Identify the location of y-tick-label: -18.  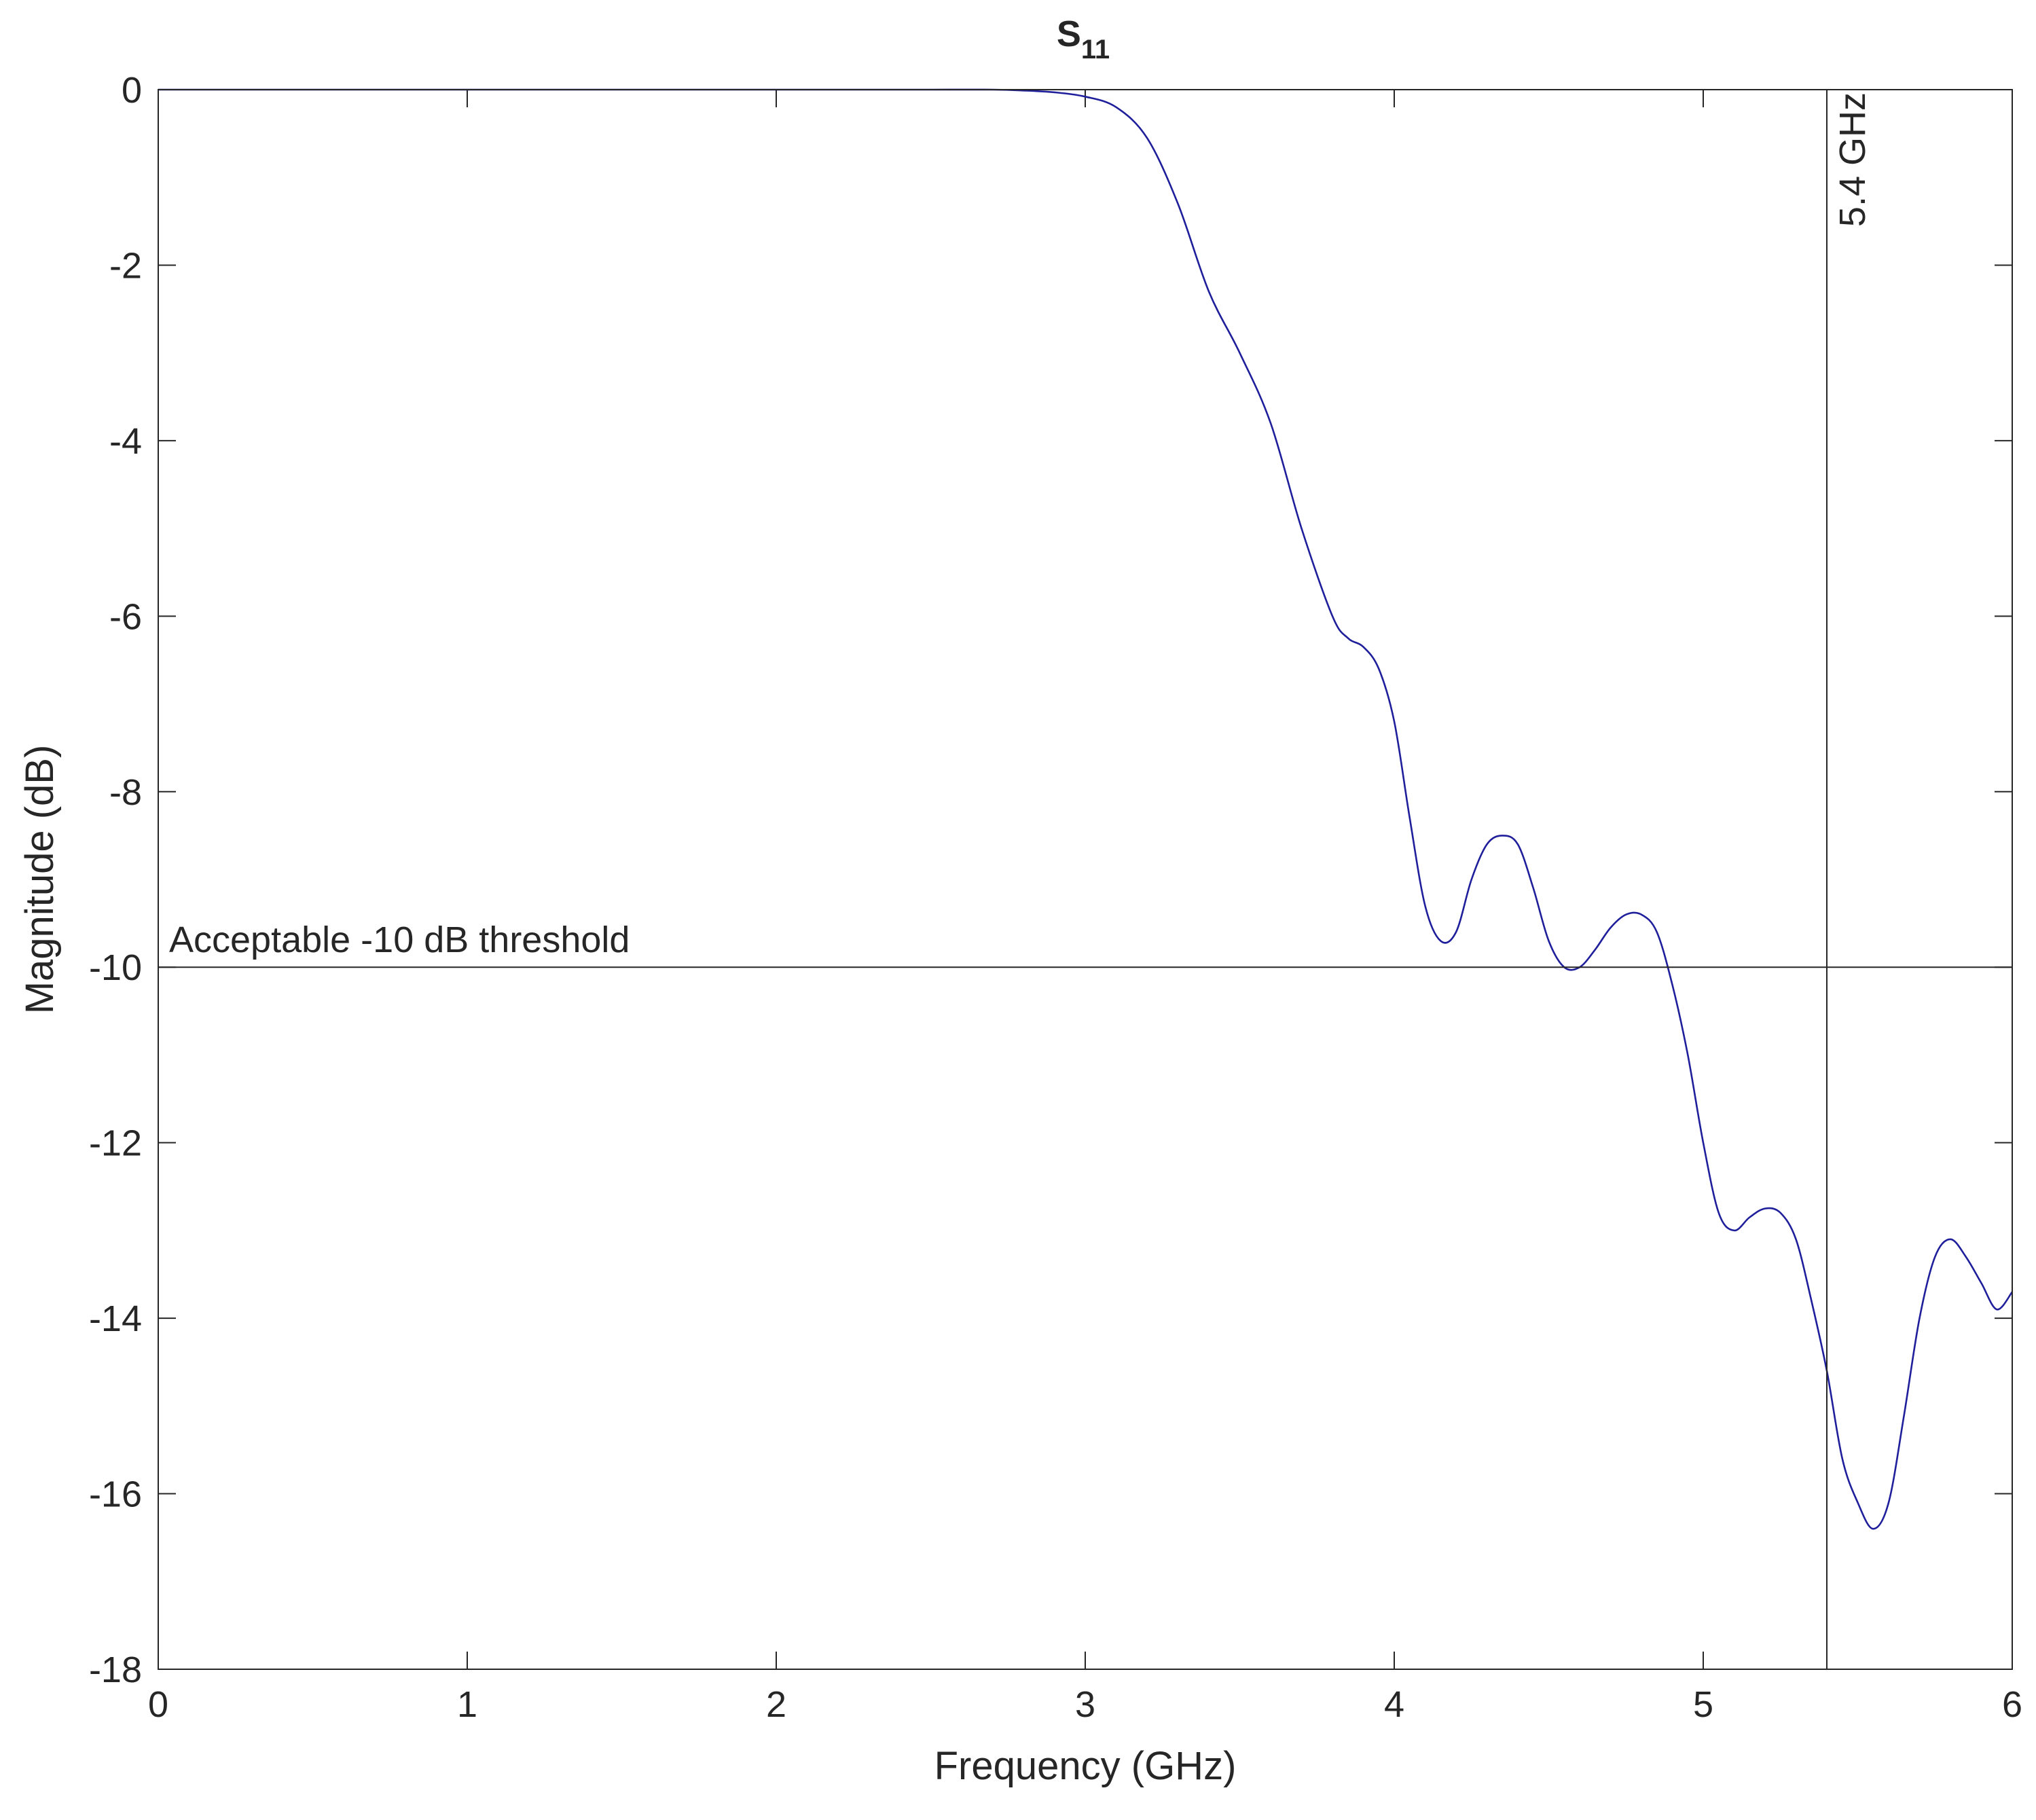
(115, 1670).